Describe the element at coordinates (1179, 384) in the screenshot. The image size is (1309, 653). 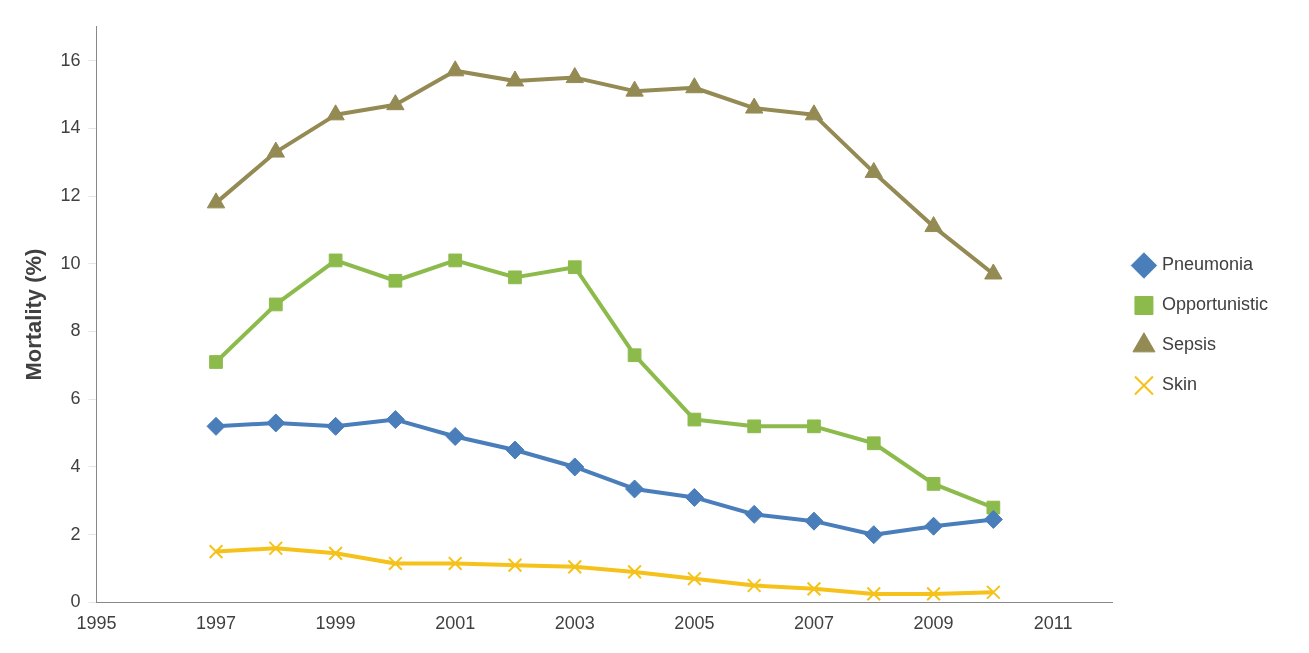
I see `legend-label: Skin` at that location.